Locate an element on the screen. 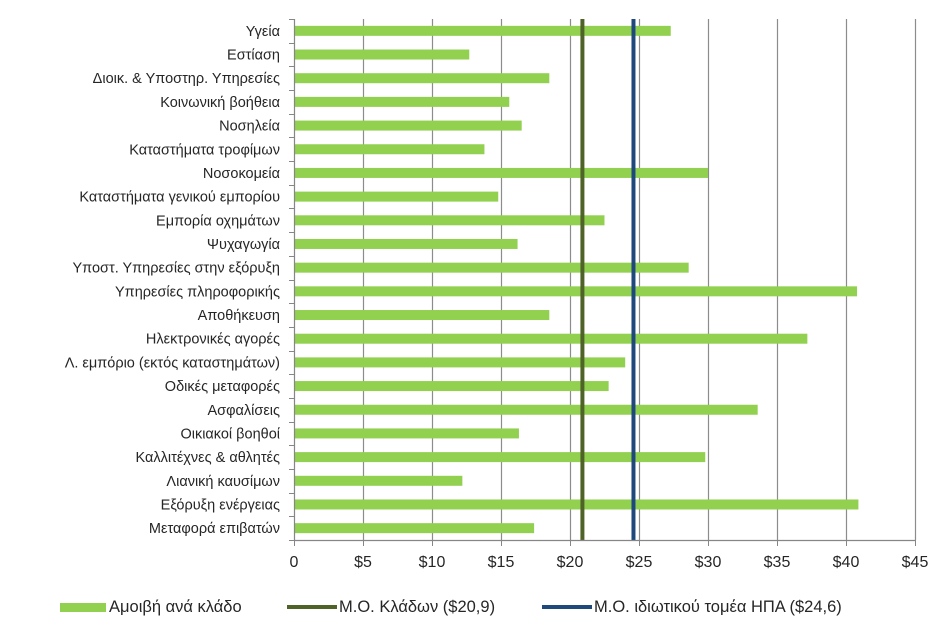 The image size is (950, 633). category-label: Καλλιτέχνες & αθλητές is located at coordinates (208, 458).